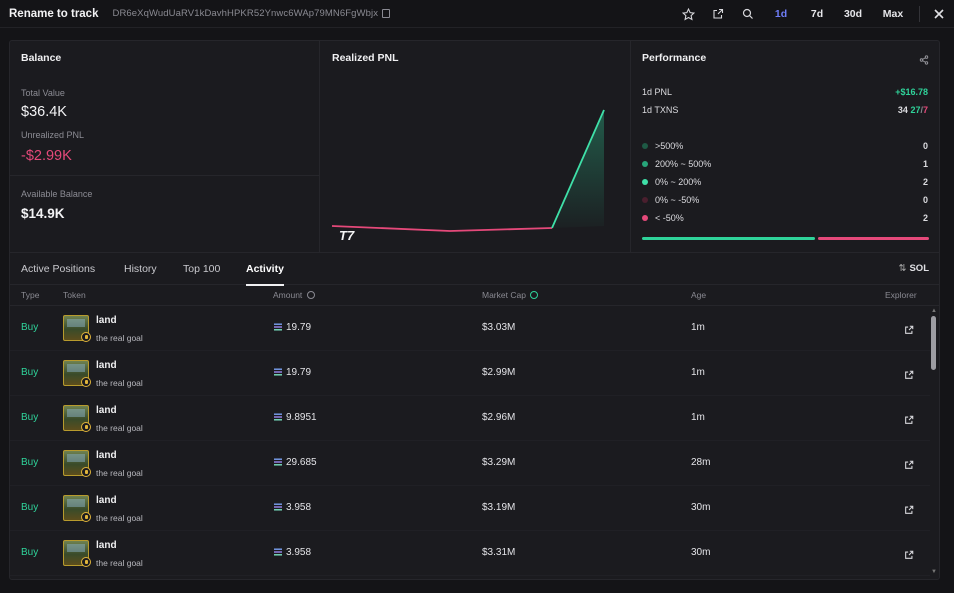 The image size is (954, 593). What do you see at coordinates (699, 295) in the screenshot?
I see `col-age: Age` at bounding box center [699, 295].